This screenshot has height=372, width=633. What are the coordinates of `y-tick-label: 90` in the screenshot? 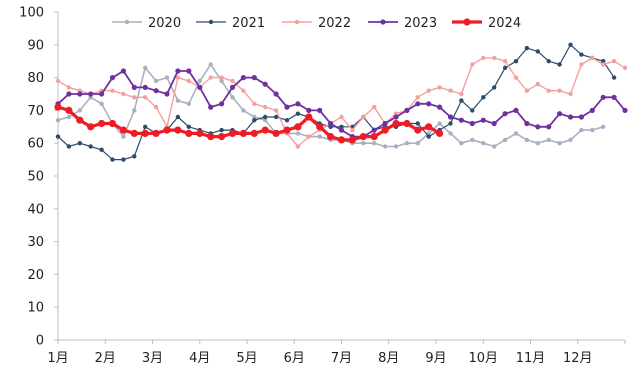 It's located at (35, 45).